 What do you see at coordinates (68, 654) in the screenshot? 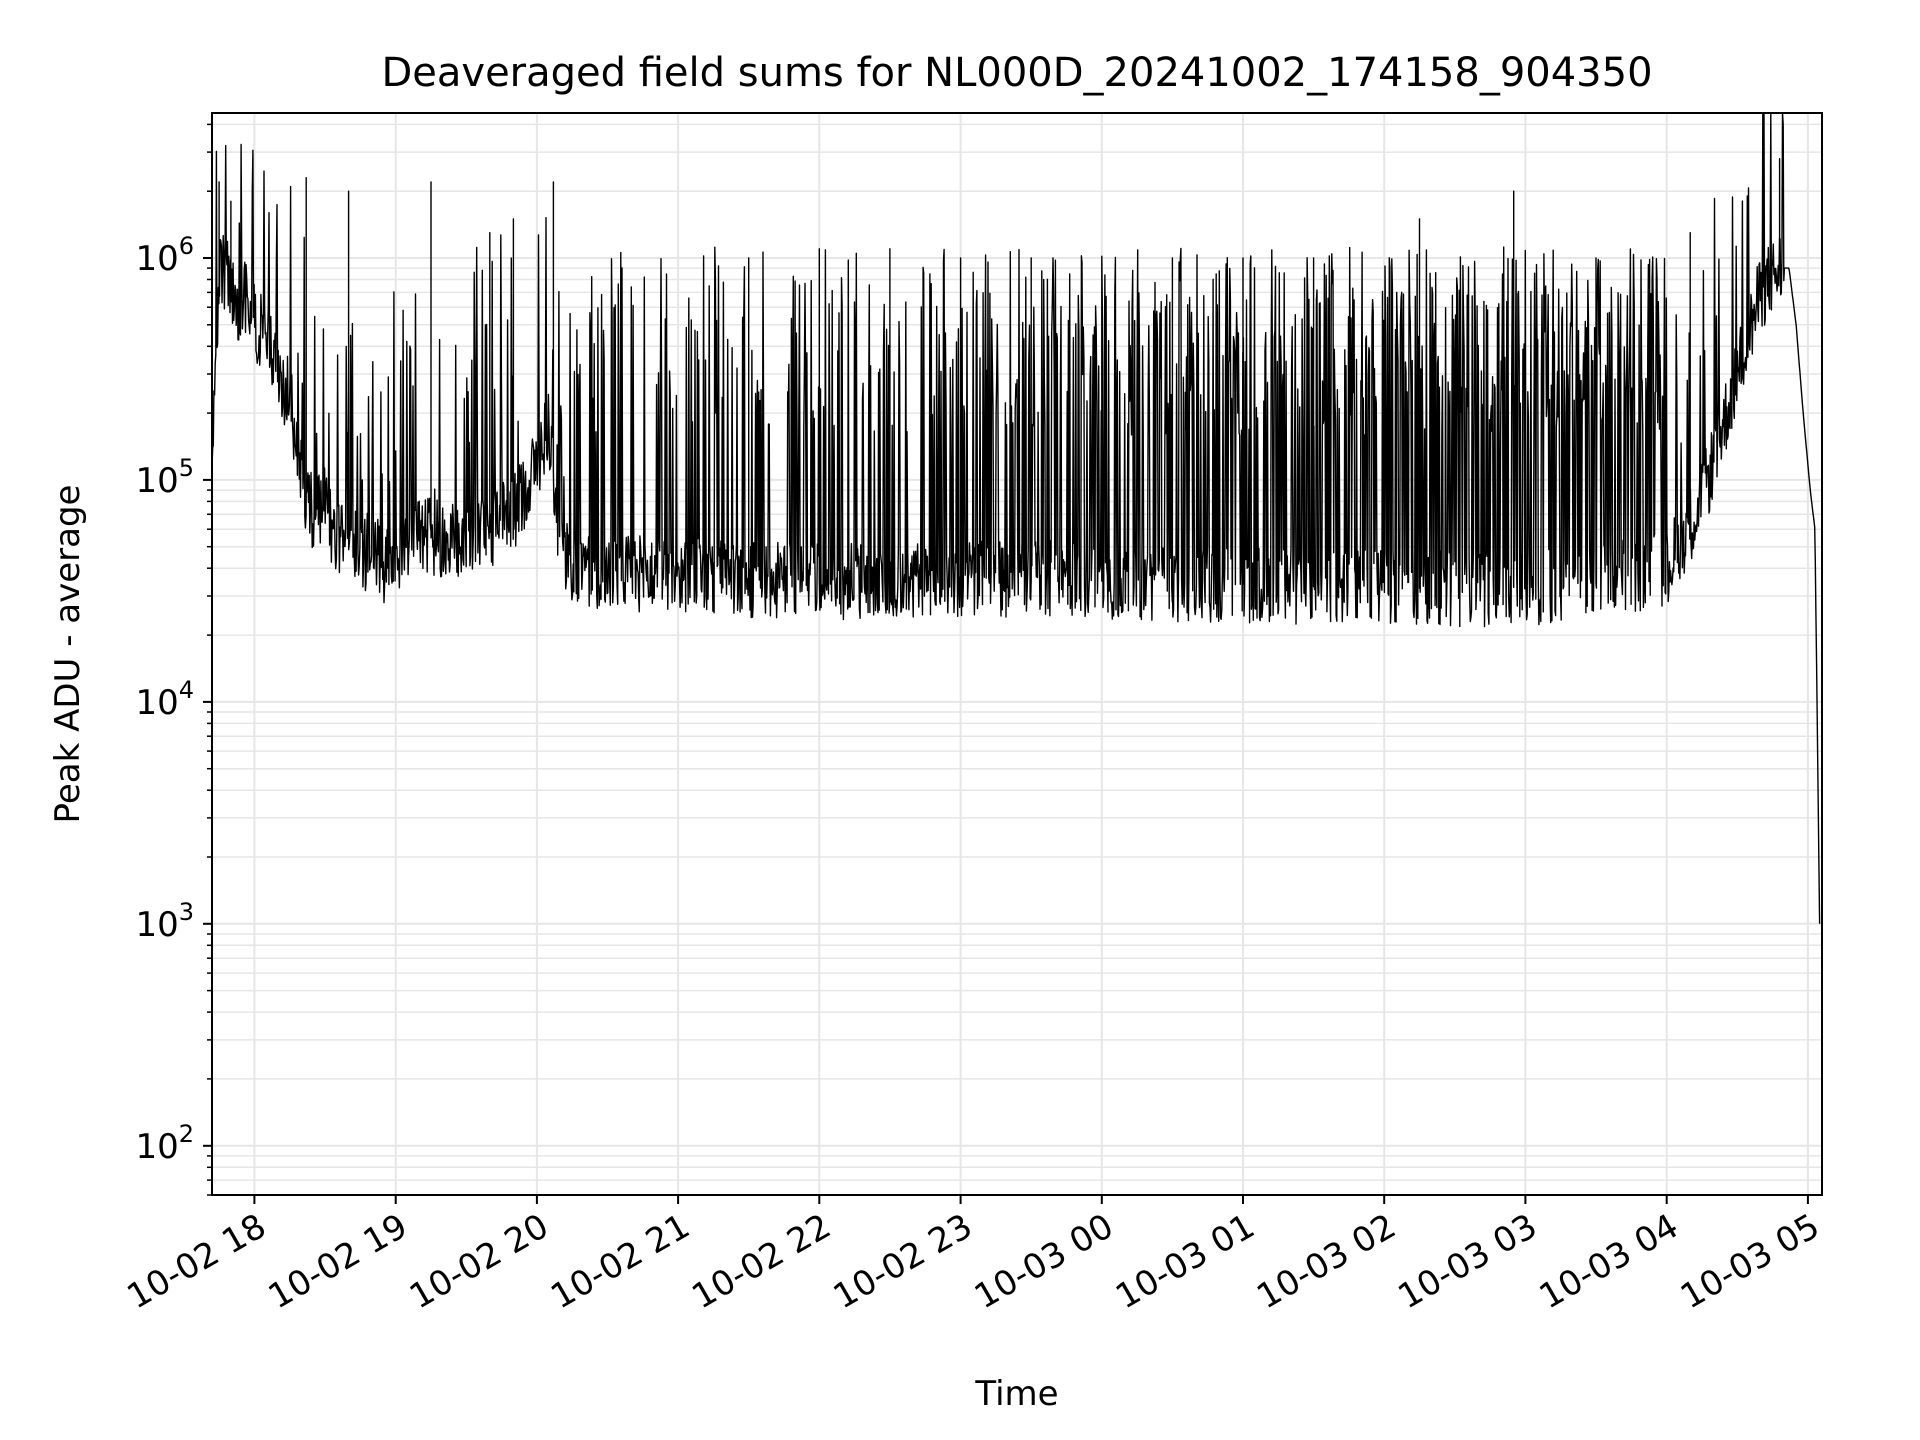
I see `y-axis-label: Peak ADU - average` at bounding box center [68, 654].